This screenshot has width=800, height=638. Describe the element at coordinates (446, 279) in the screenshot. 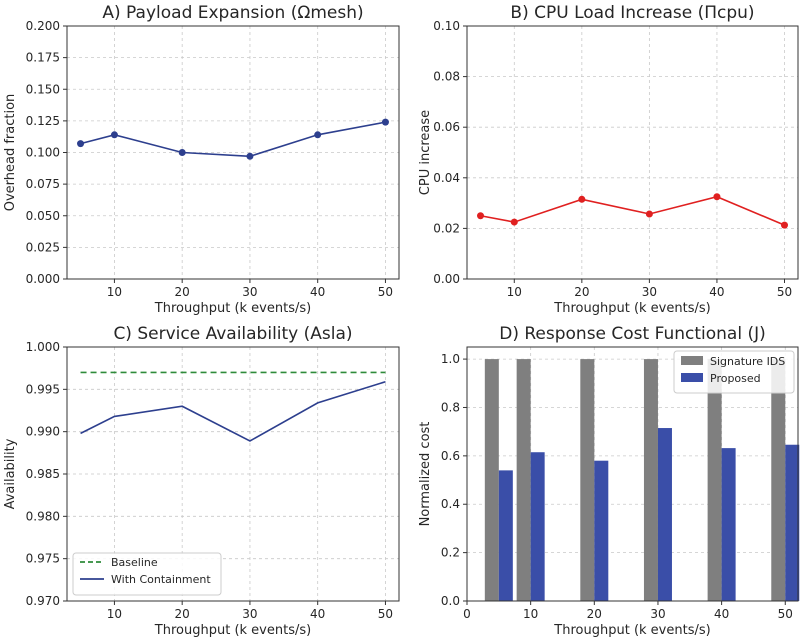

I see `y-tick-label: 0.00` at that location.